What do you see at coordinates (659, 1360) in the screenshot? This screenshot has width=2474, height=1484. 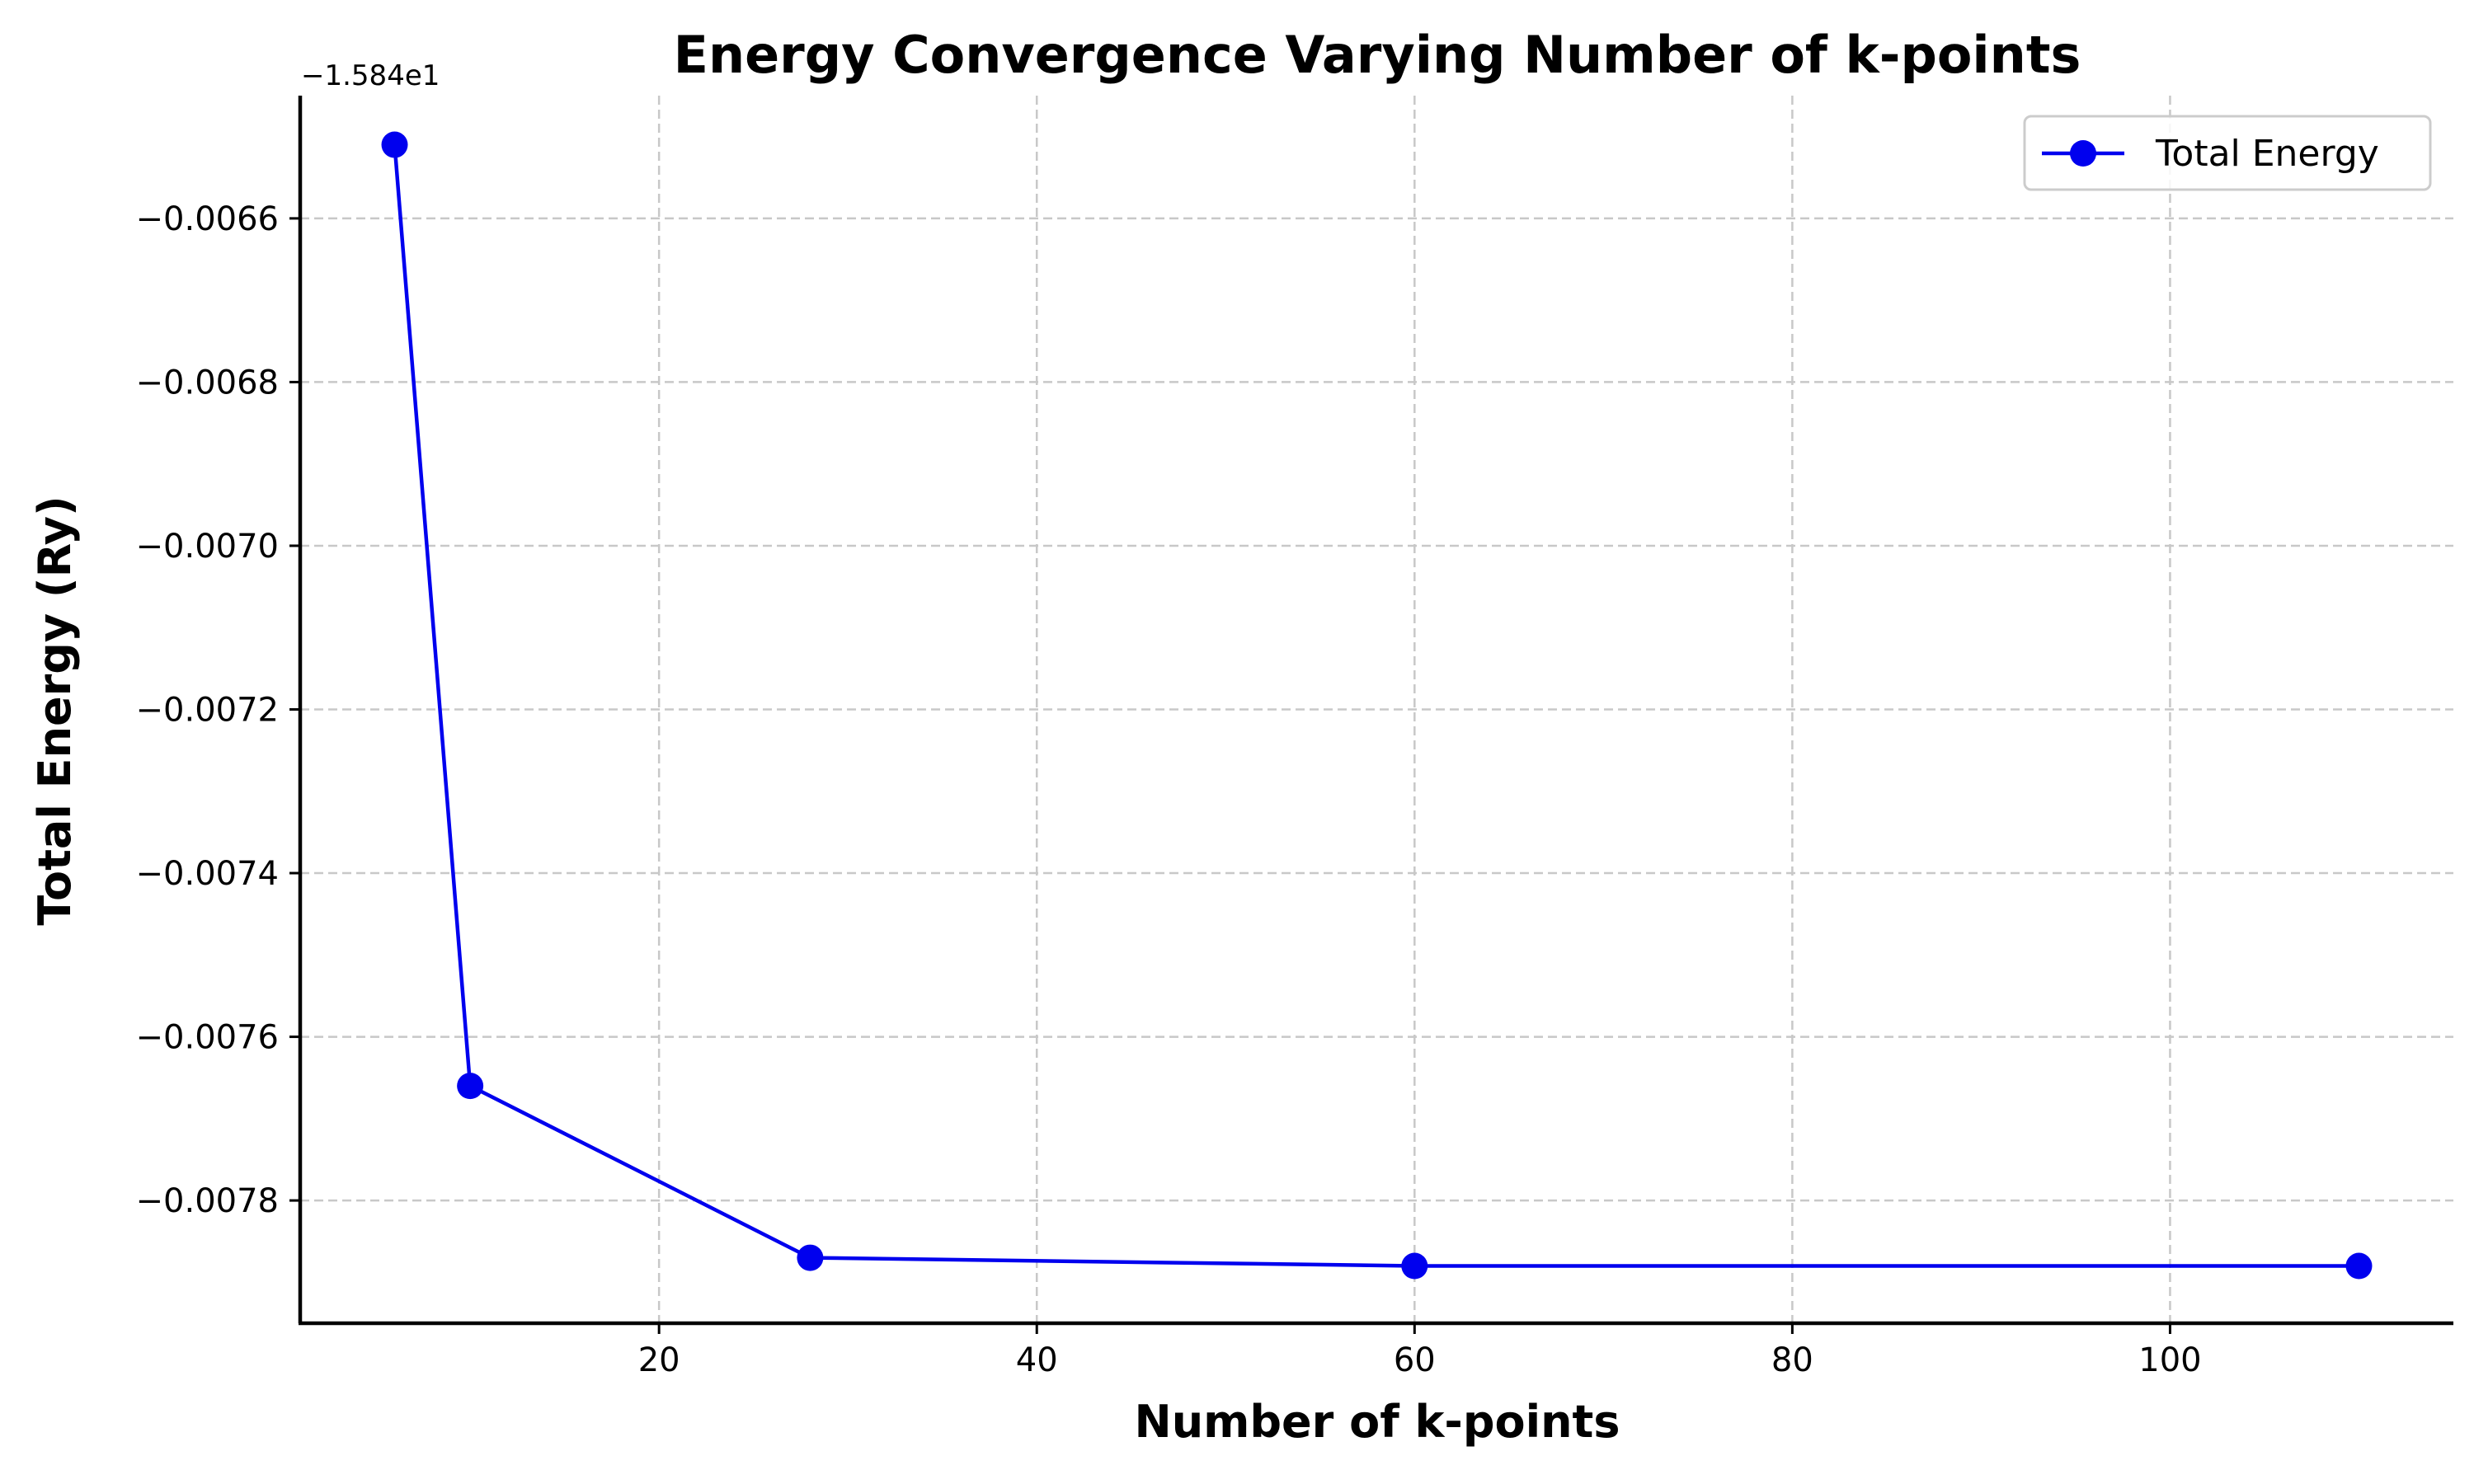 I see `x-tick-label: 20` at bounding box center [659, 1360].